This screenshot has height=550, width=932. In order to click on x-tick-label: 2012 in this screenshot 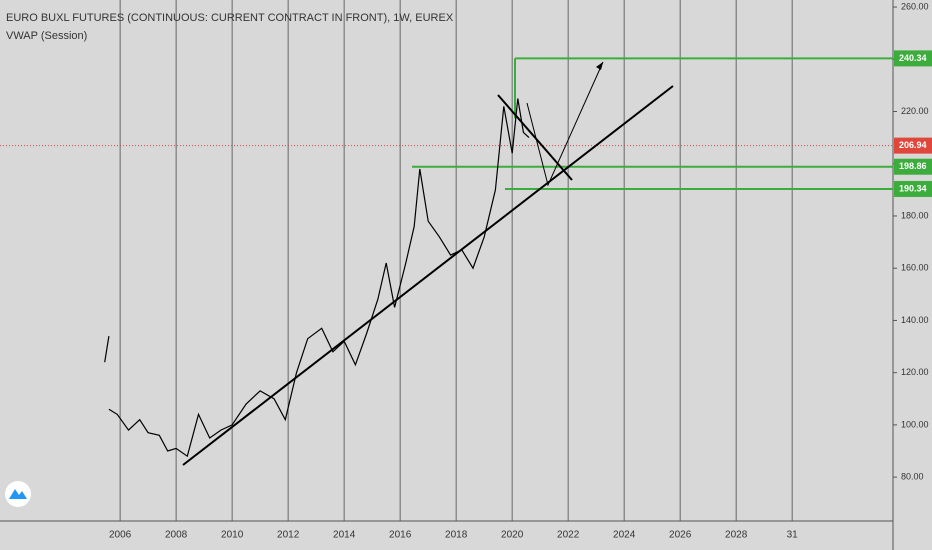, I will do `click(288, 535)`.